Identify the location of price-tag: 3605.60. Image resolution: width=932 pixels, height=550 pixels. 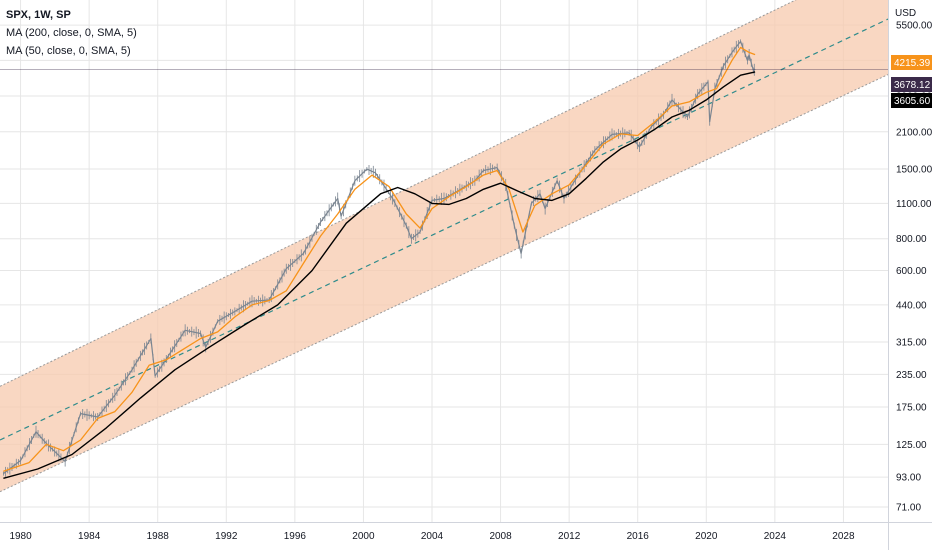
(911, 100).